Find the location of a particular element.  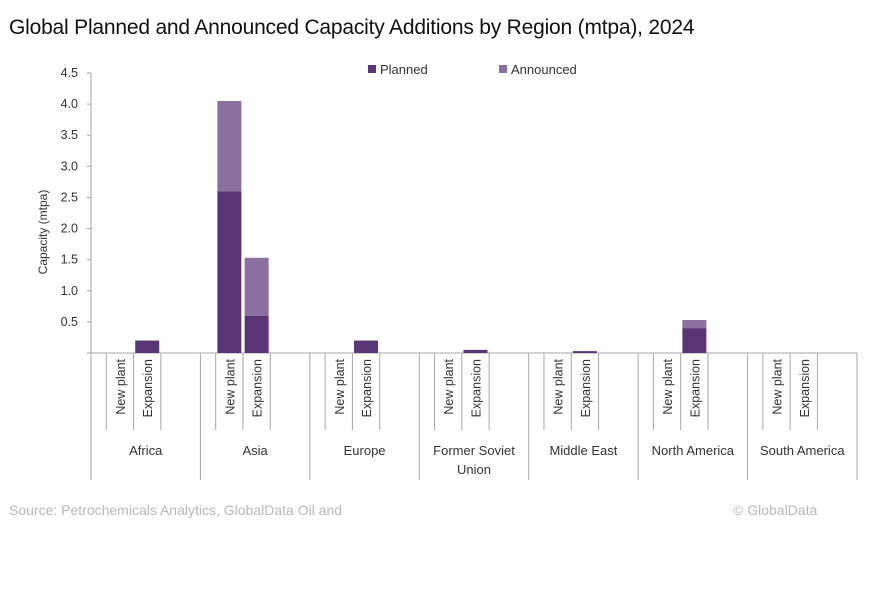

y-tick-label: 2.0 is located at coordinates (69, 229).